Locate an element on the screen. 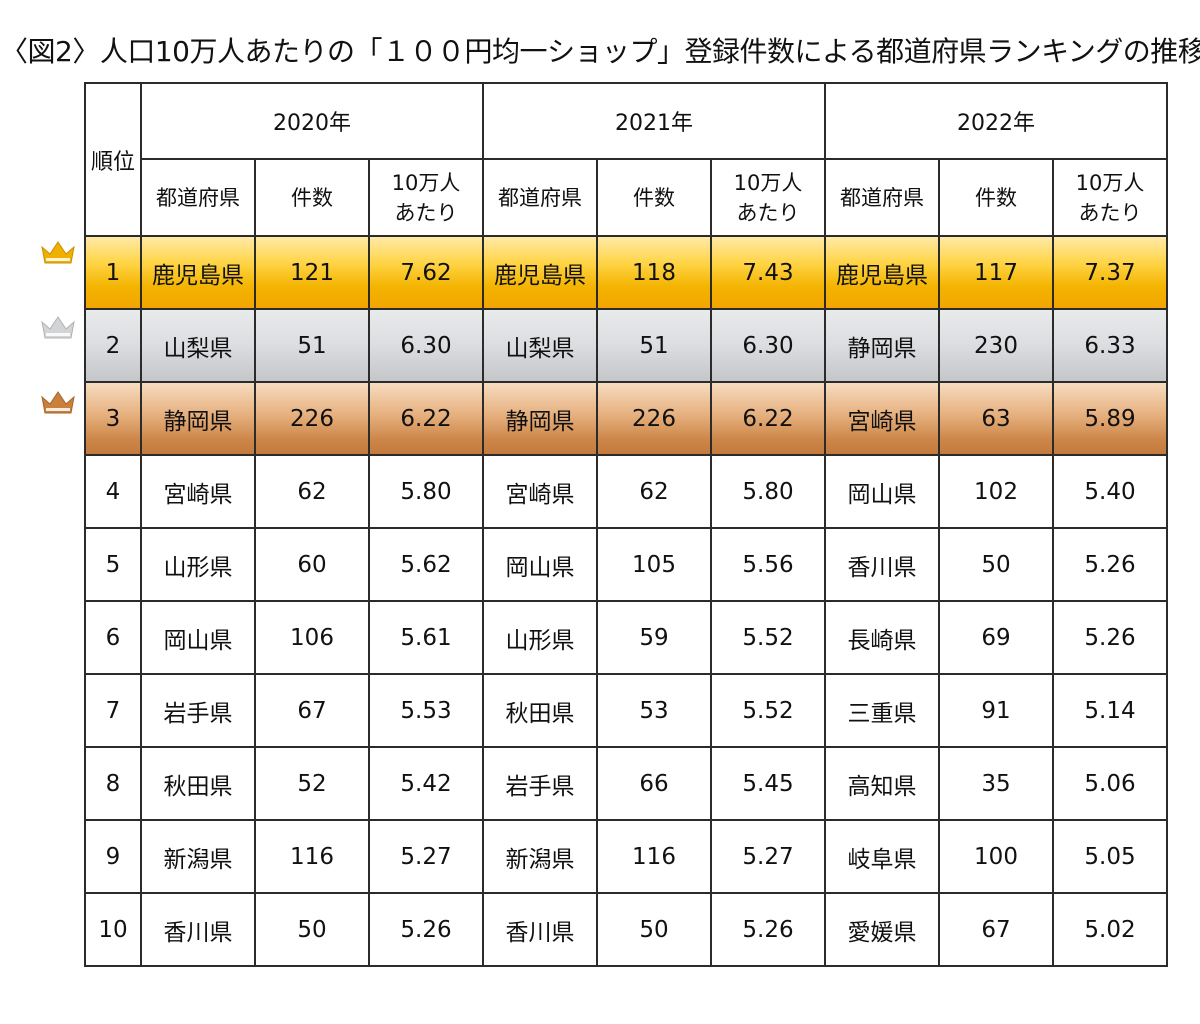 Image resolution: width=1200 pixels, height=1024 pixels. per-capita-cell: 5.45 is located at coordinates (768, 783).